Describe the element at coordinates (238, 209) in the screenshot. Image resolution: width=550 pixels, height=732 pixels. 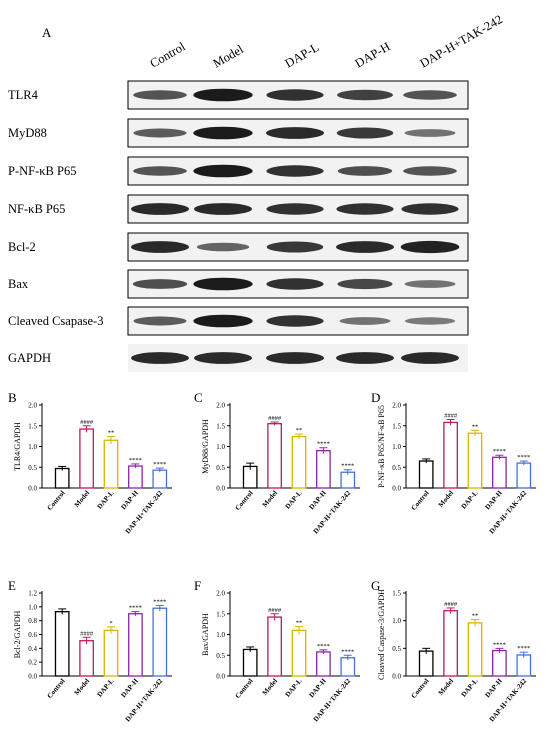
I see `blot-row-3: NF-κB P65` at that location.